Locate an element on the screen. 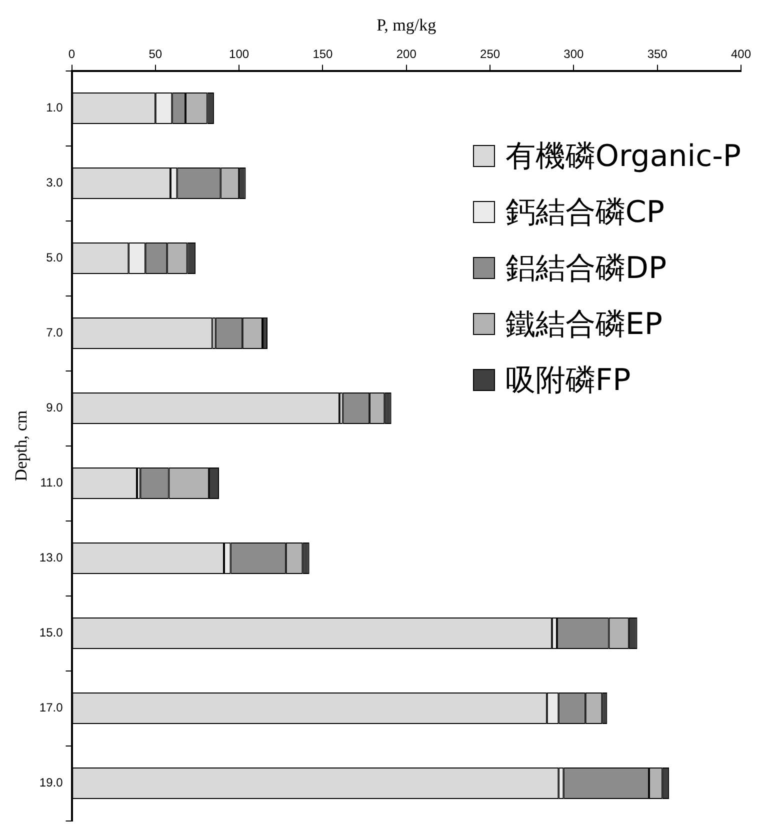 The width and height of the screenshot is (763, 839). y-tick-label: 17.0 is located at coordinates (51, 707).